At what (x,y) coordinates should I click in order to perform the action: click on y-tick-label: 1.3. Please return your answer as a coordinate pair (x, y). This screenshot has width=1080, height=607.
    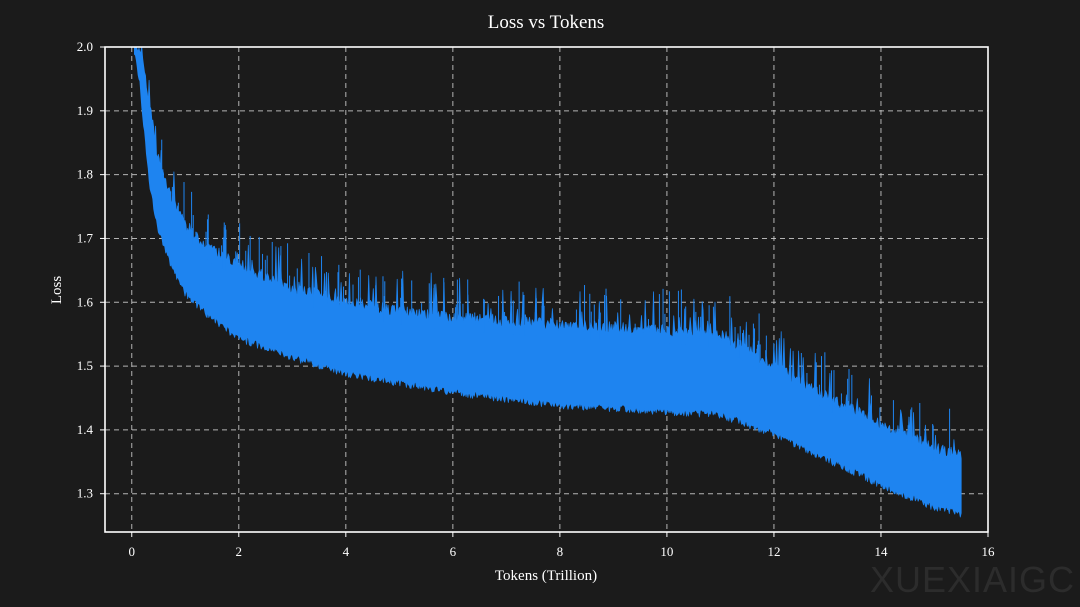
    Looking at the image, I should click on (85, 493).